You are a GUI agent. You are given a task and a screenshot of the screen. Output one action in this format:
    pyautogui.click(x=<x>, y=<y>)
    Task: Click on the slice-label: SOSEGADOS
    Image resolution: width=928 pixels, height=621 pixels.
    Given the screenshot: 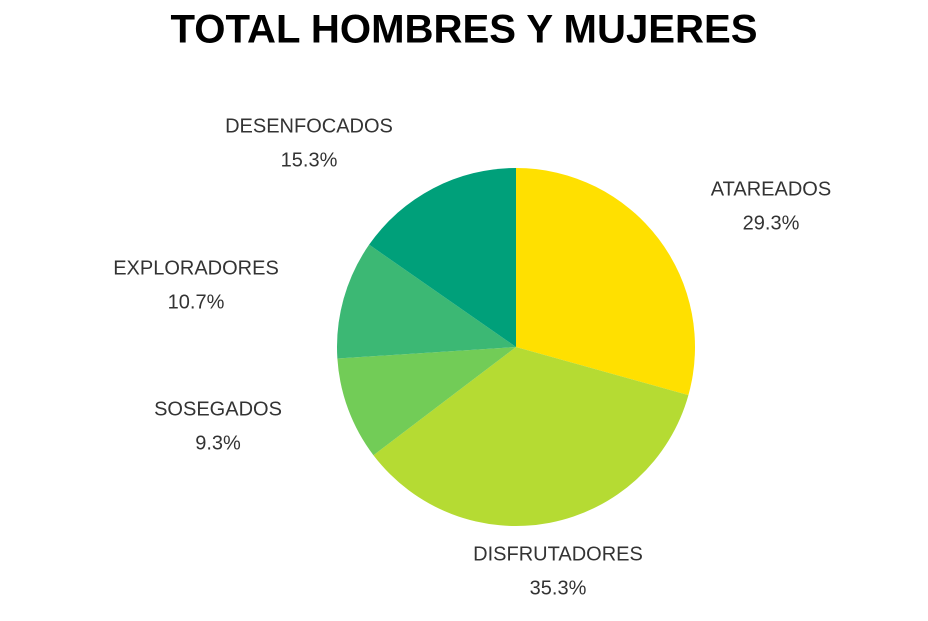 What is the action you would take?
    pyautogui.click(x=218, y=409)
    